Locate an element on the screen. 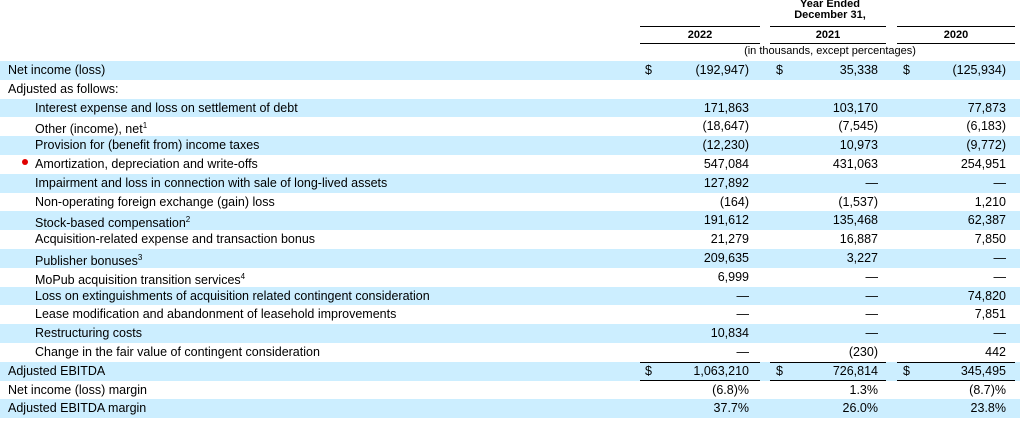  footnote-ref: 4 is located at coordinates (243, 276).